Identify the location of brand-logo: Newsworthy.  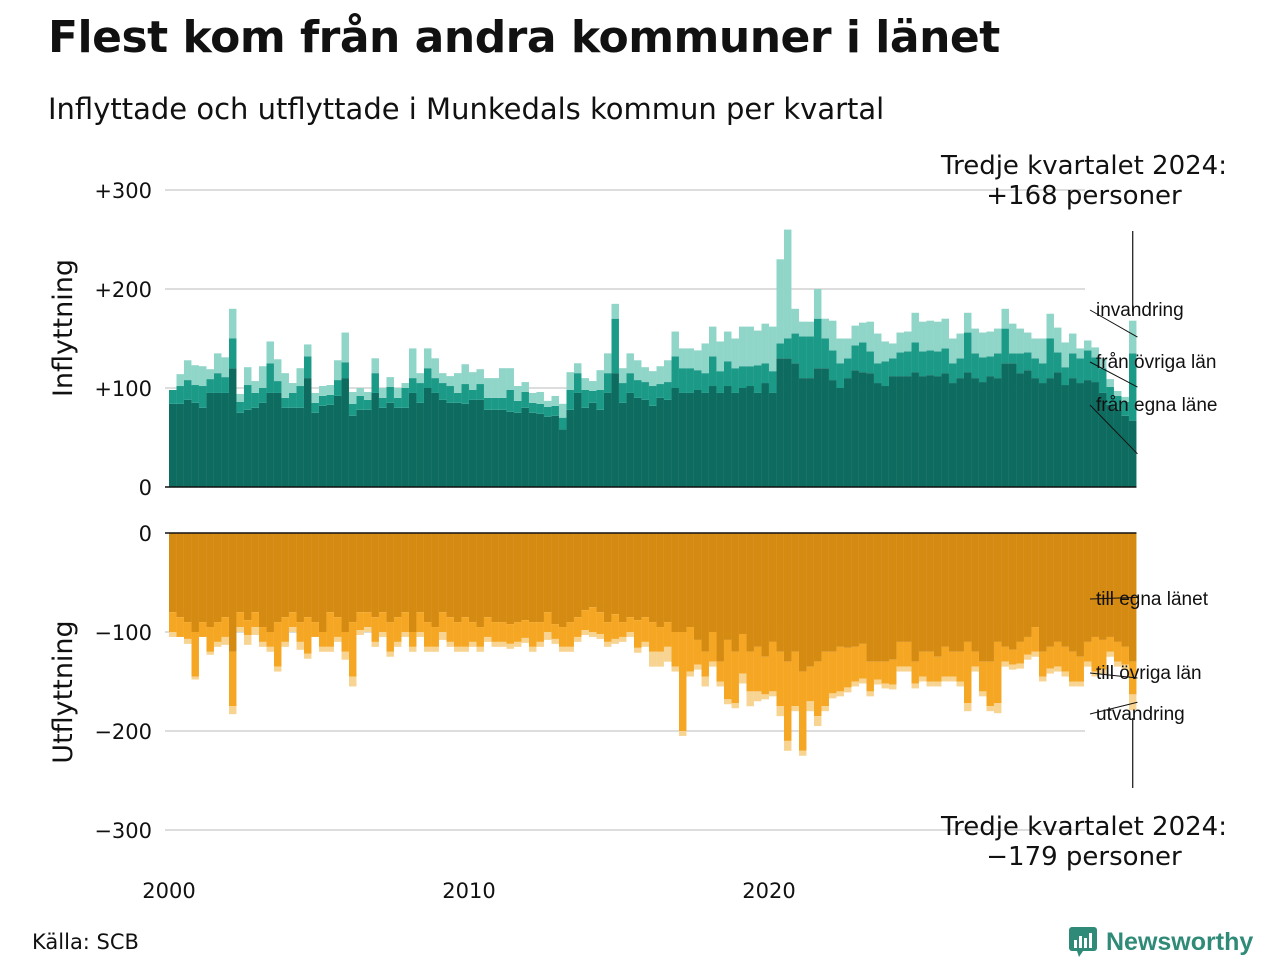
(1160, 942).